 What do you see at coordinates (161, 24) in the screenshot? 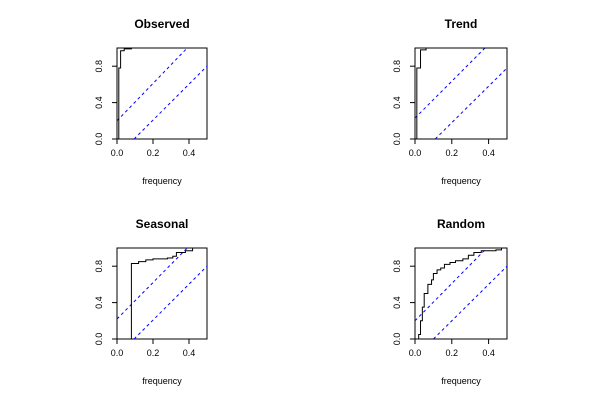
I see `panel-title: Observed` at bounding box center [161, 24].